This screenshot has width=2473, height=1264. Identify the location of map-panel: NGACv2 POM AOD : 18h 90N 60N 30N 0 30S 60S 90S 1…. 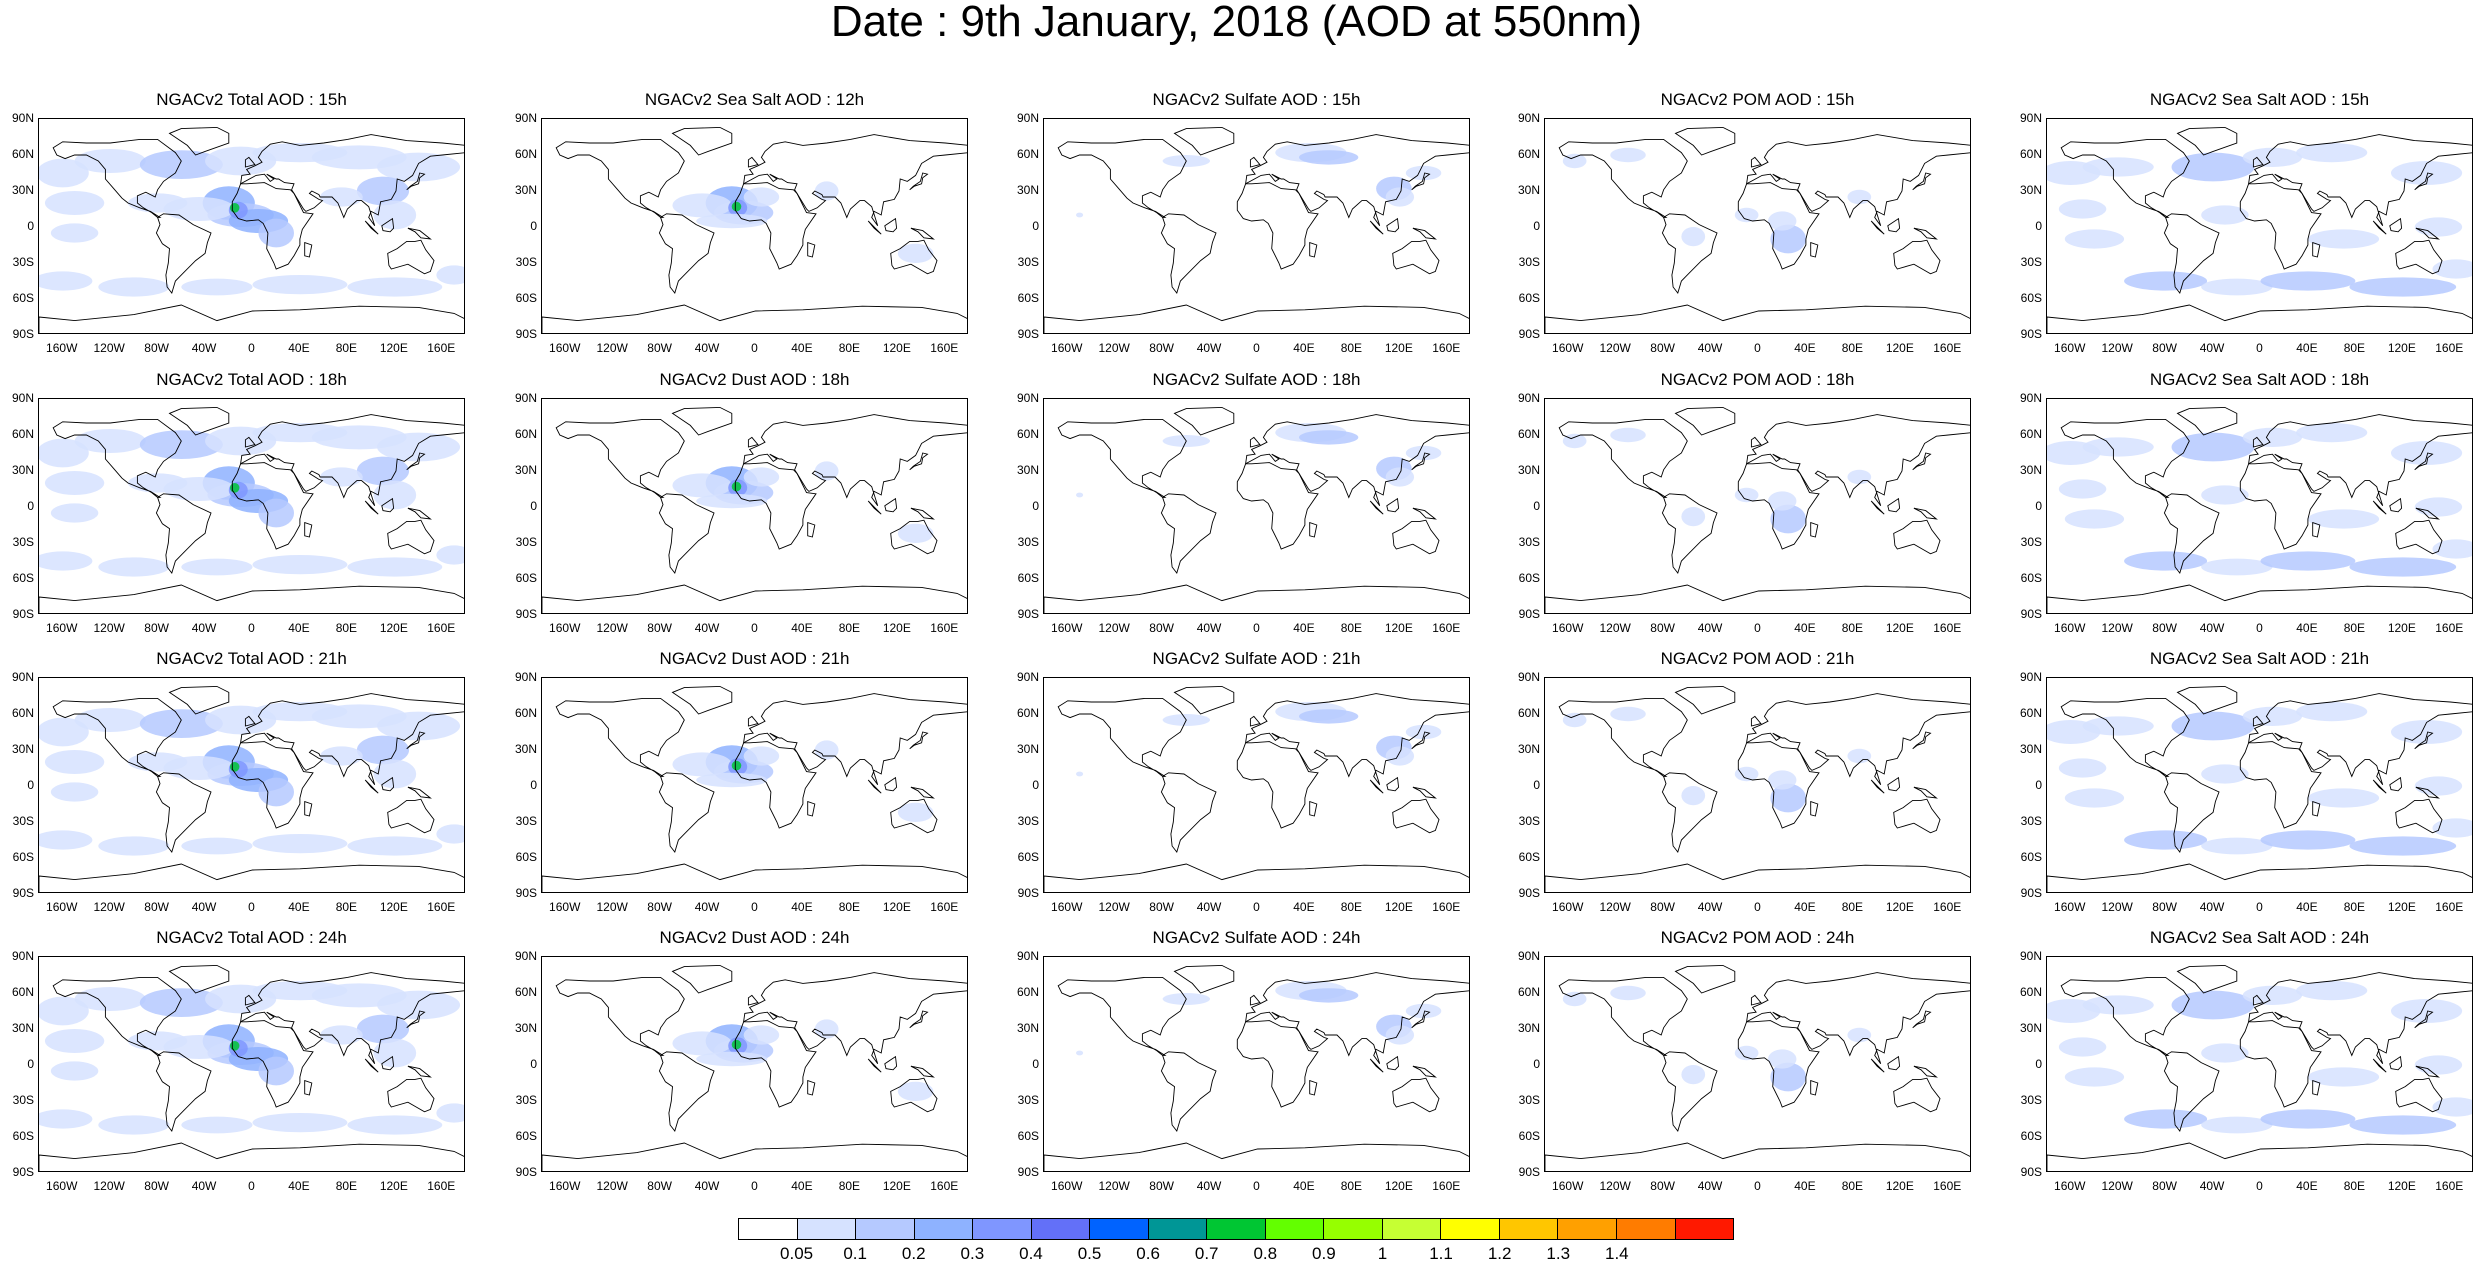
(1744, 502).